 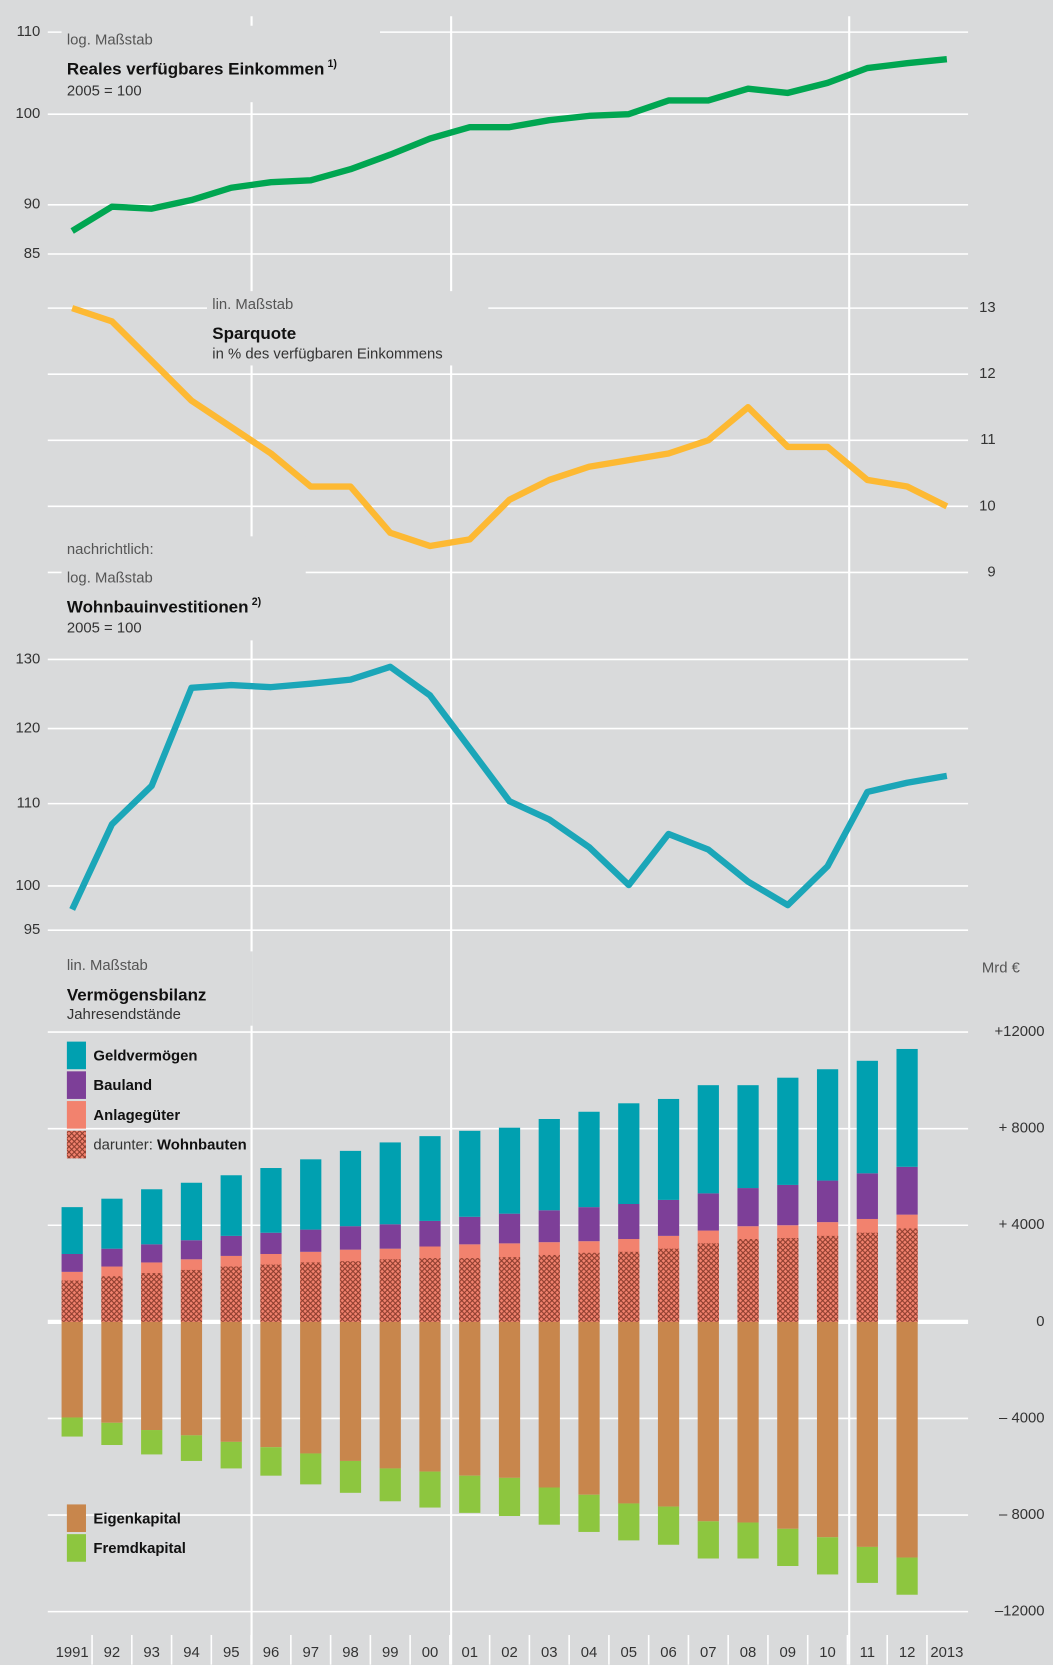 What do you see at coordinates (1021, 1418) in the screenshot?
I see `y-tick-label: – 4000` at bounding box center [1021, 1418].